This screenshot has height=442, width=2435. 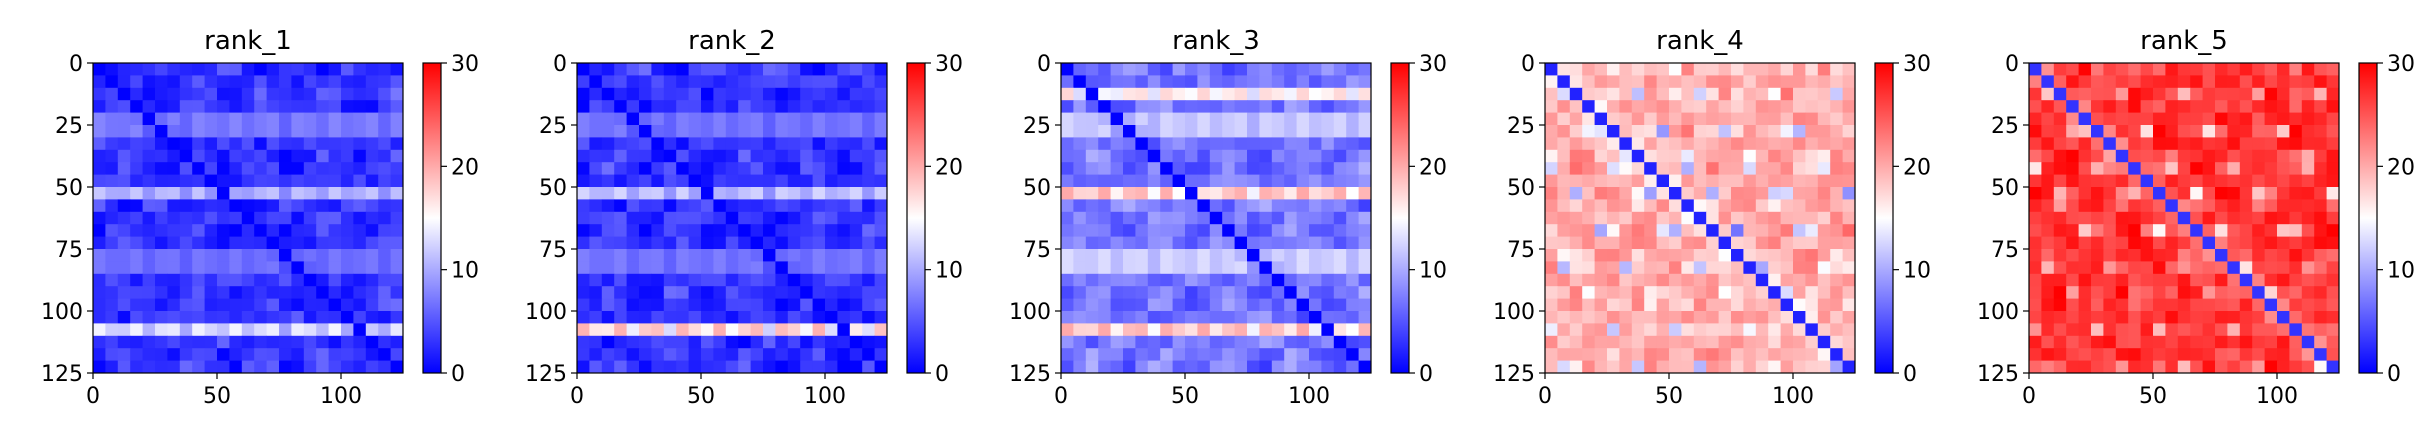 I want to click on colorbar-tick-label: 30, so click(x=2401, y=64).